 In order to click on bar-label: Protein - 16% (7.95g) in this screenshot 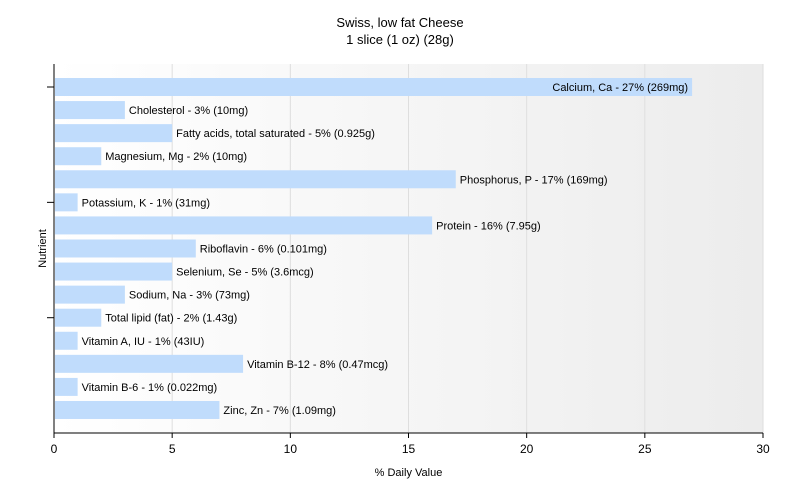, I will do `click(488, 226)`.